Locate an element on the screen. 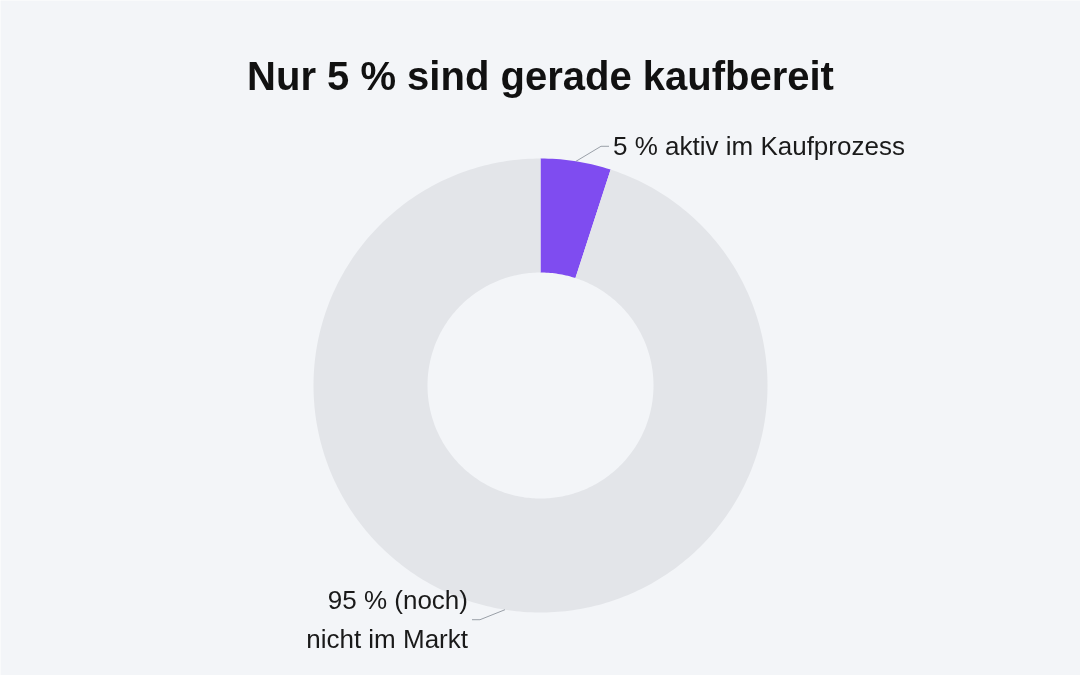 This screenshot has width=1080, height=675. chart-title: Nur 5 % sind gerade kaufbereit is located at coordinates (540, 75).